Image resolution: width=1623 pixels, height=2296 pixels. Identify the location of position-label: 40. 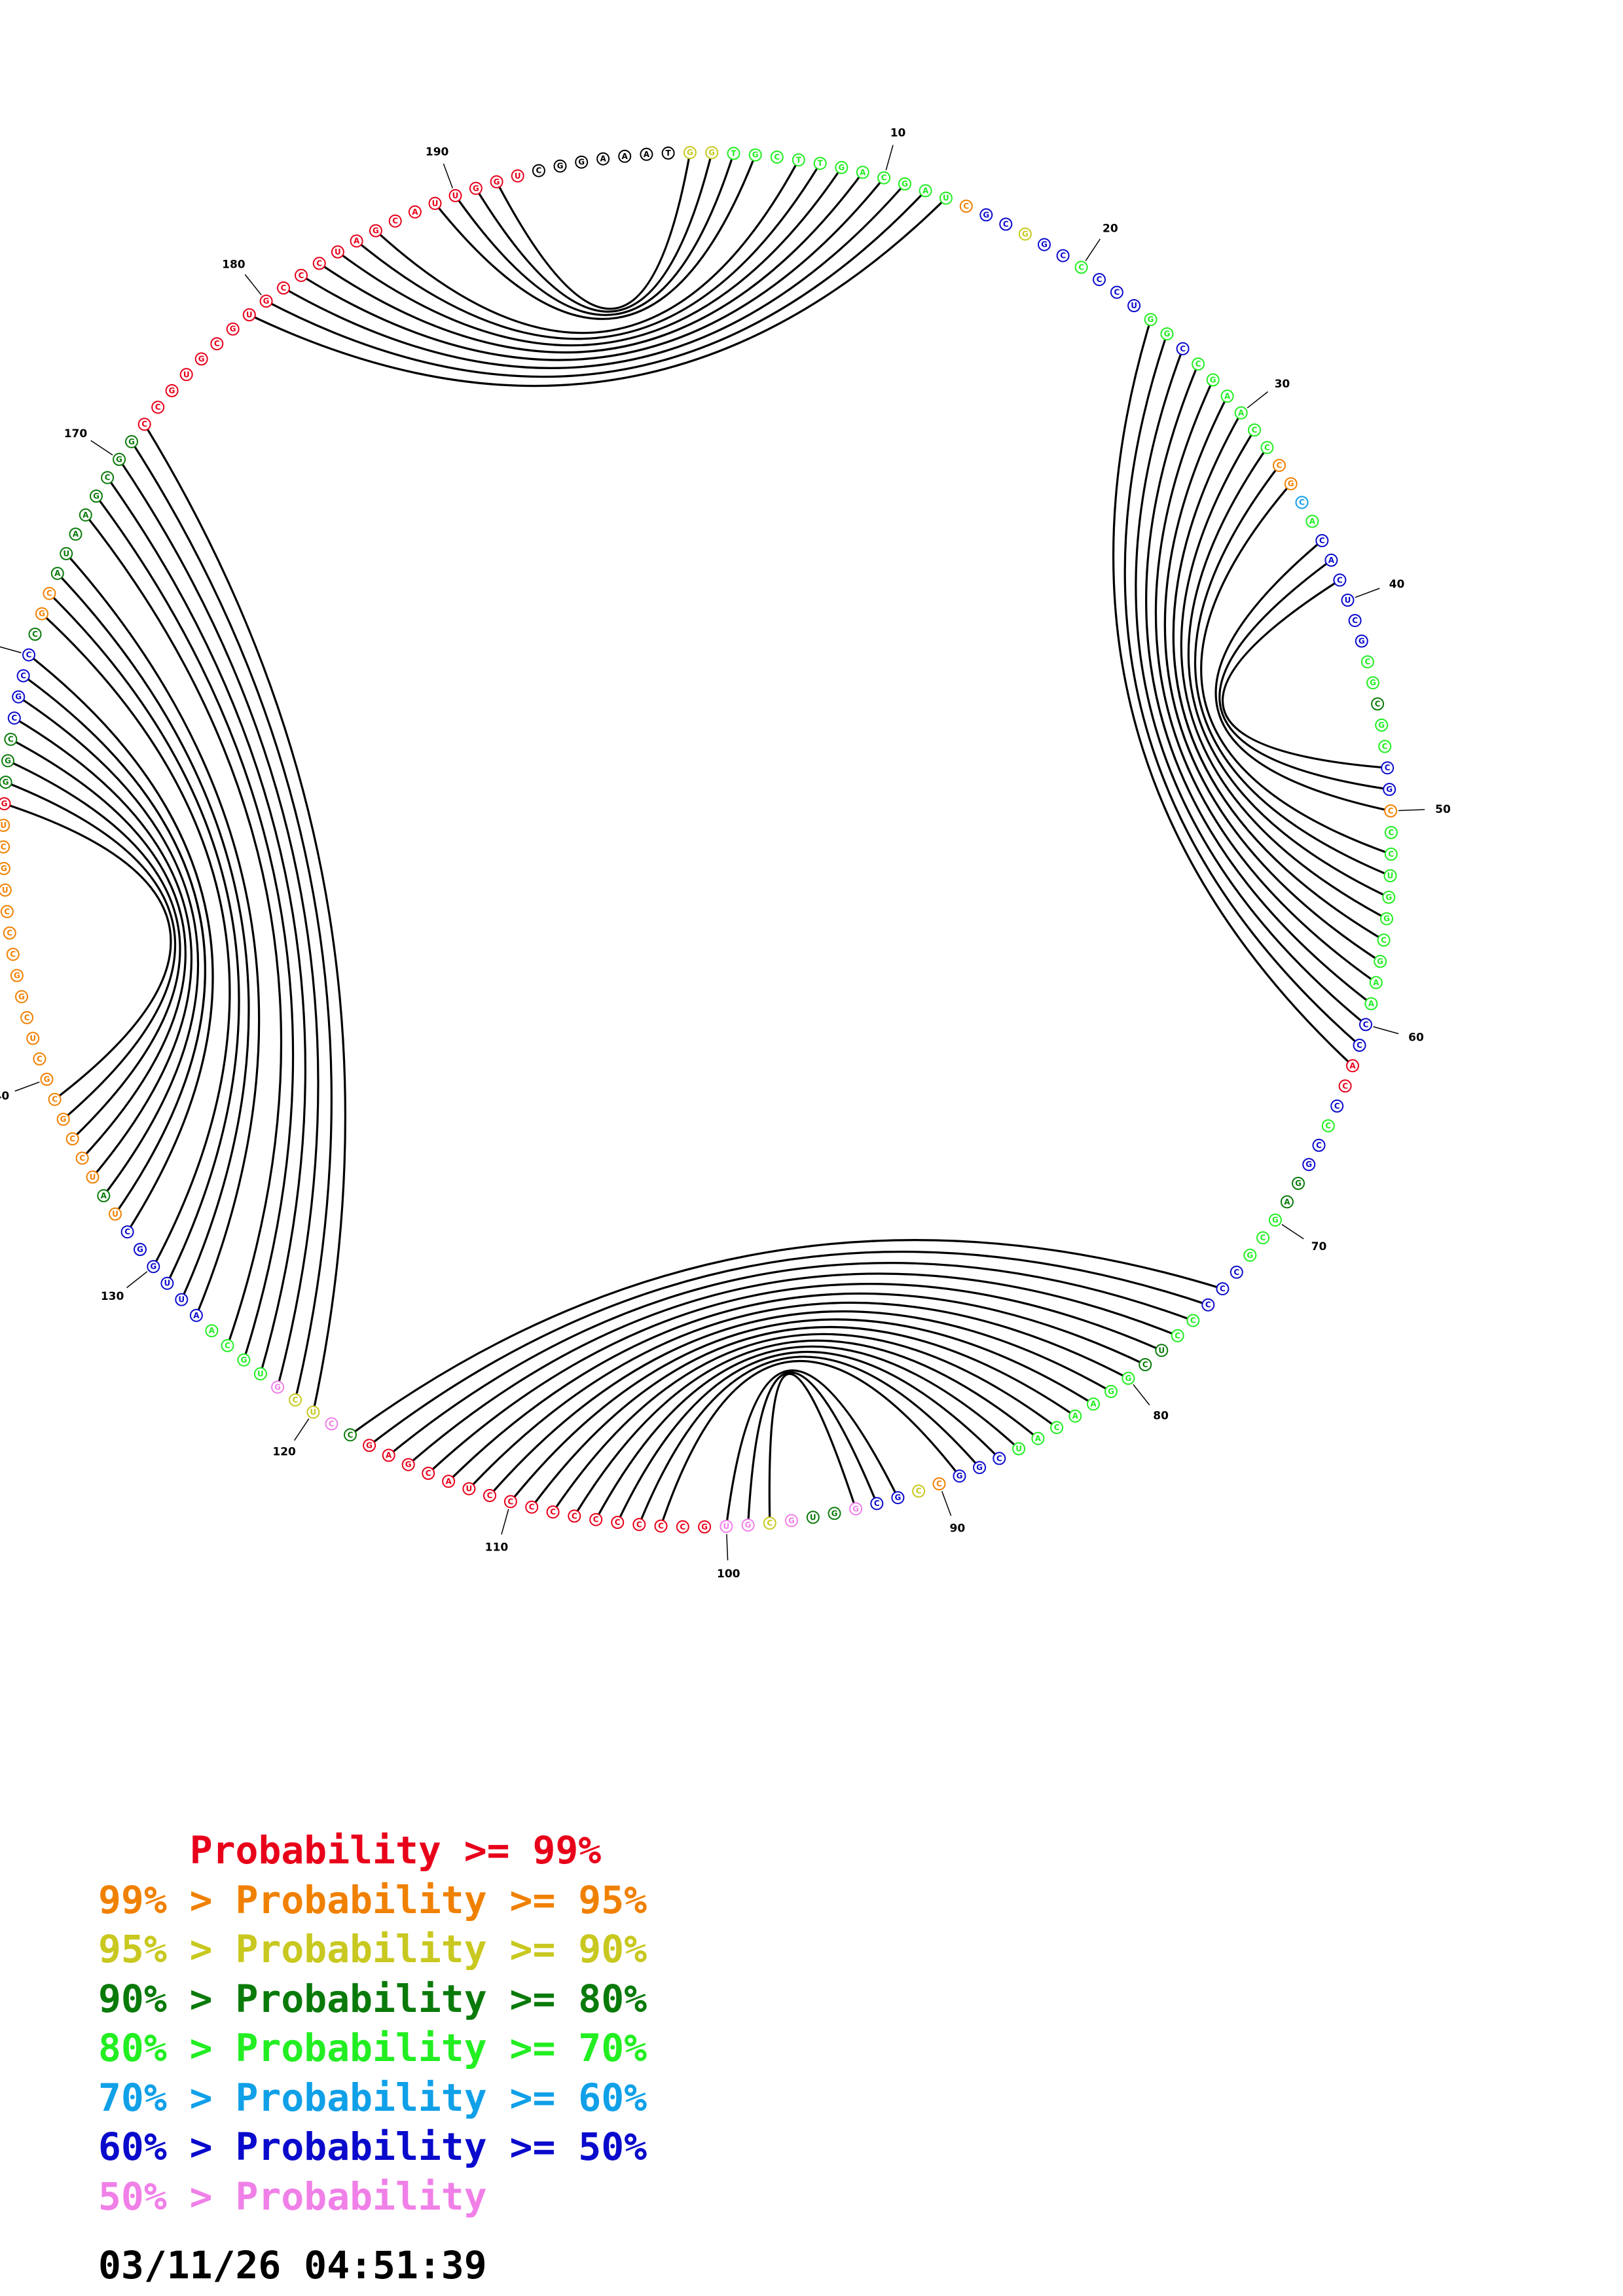
(1397, 584).